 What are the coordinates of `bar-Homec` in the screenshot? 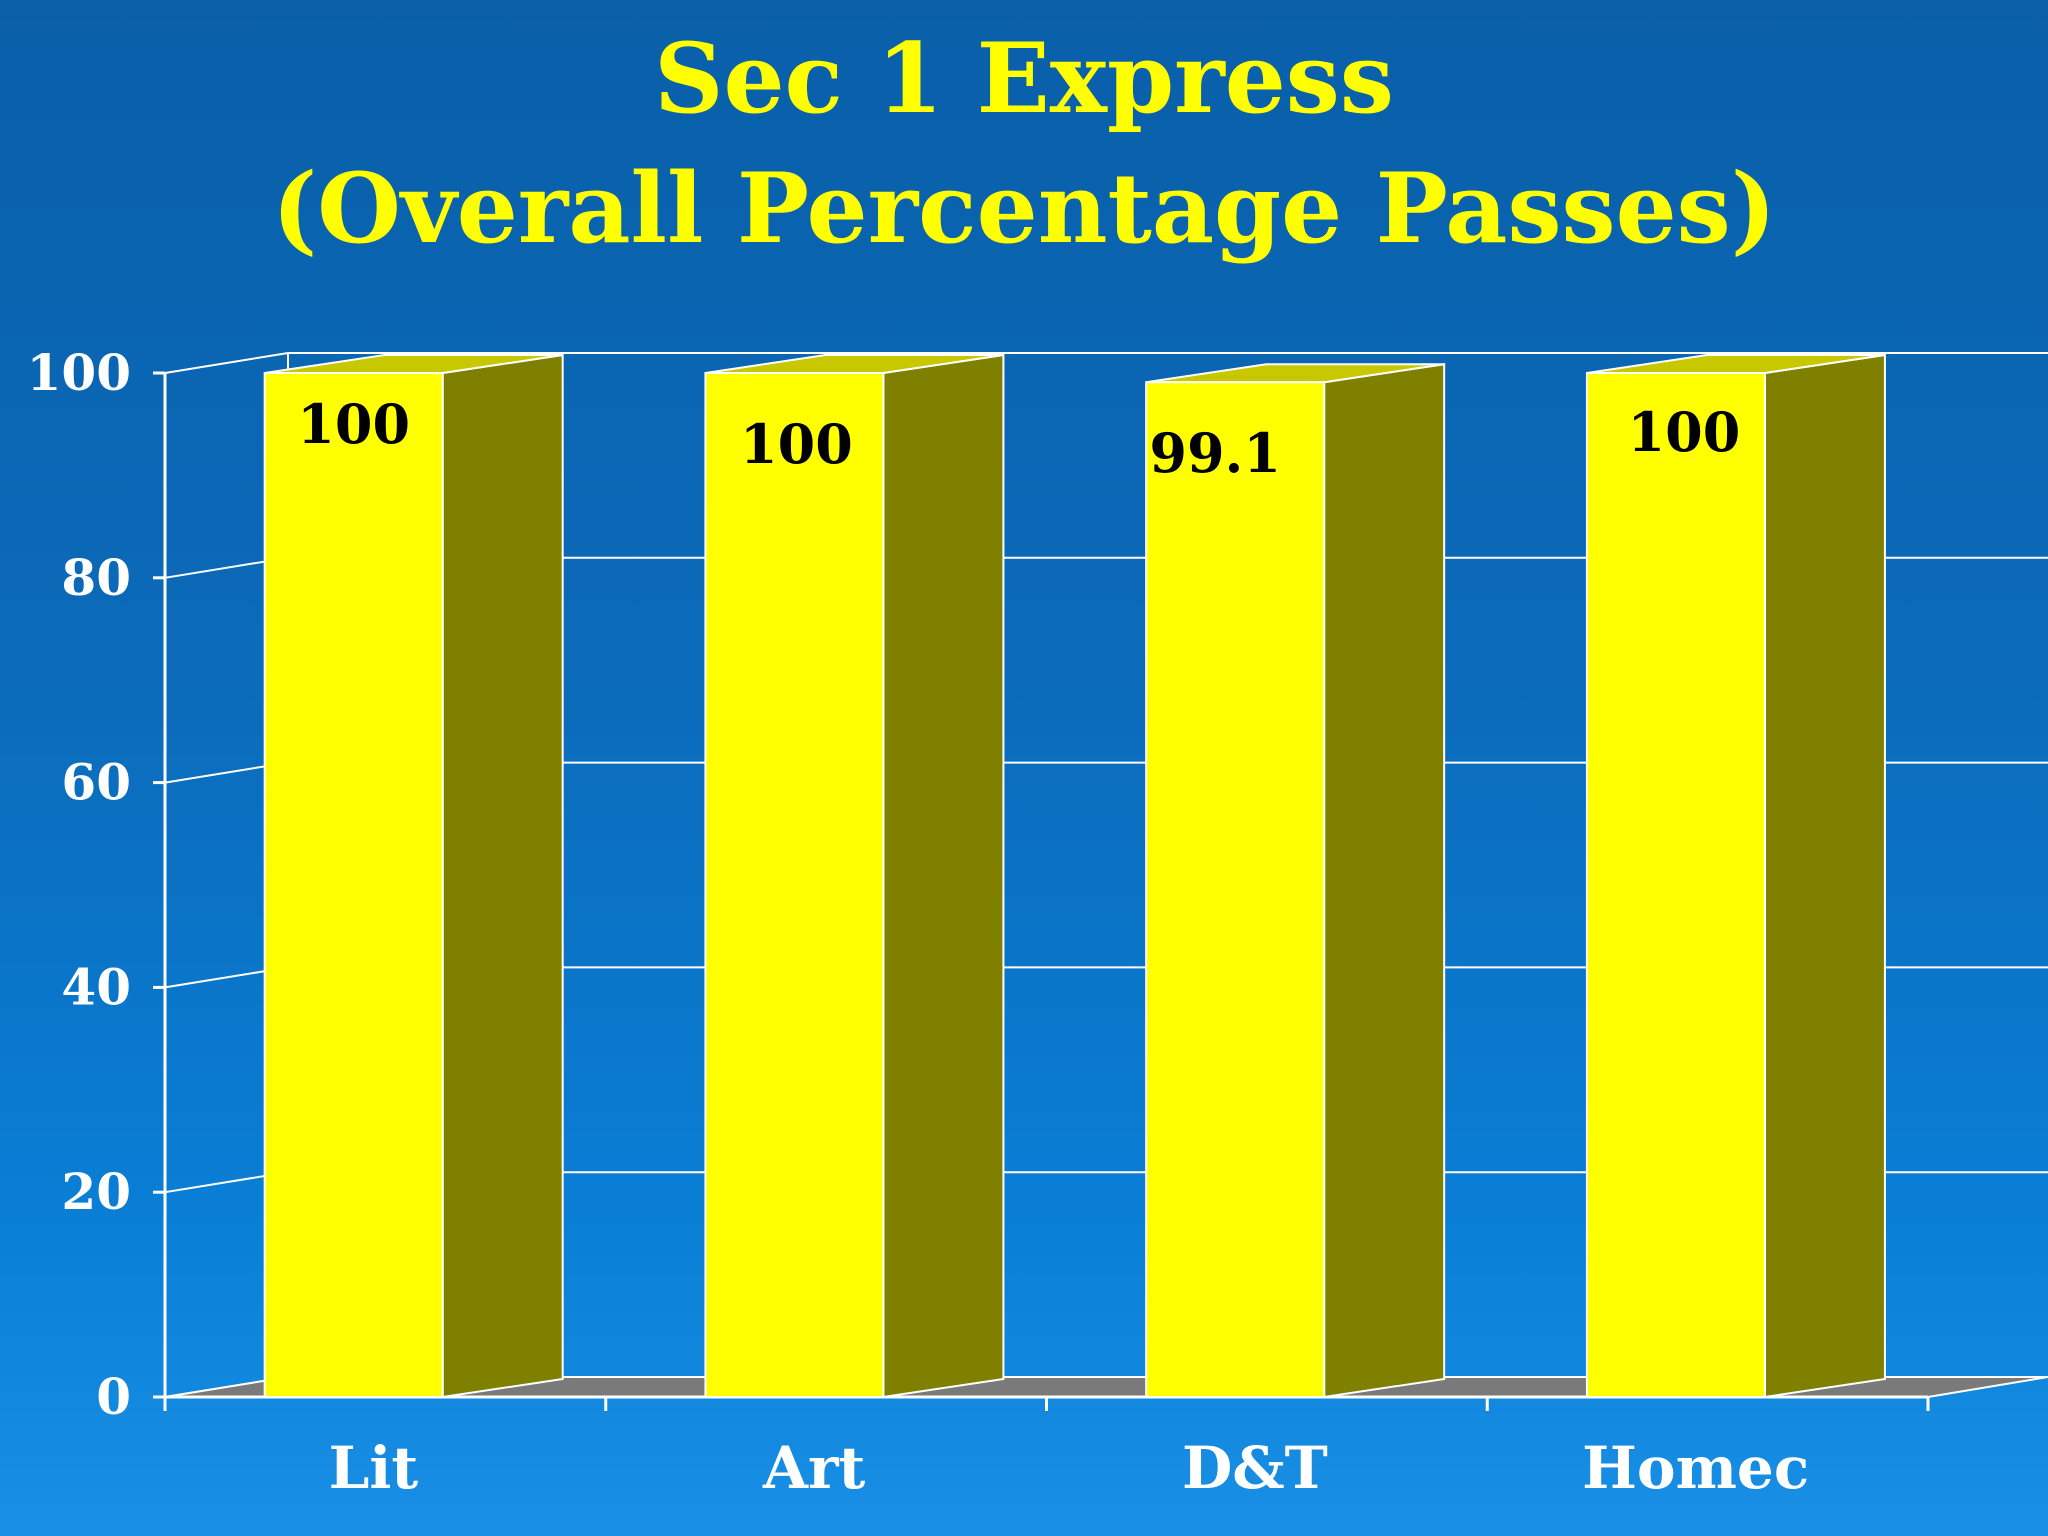 It's located at (1675, 885).